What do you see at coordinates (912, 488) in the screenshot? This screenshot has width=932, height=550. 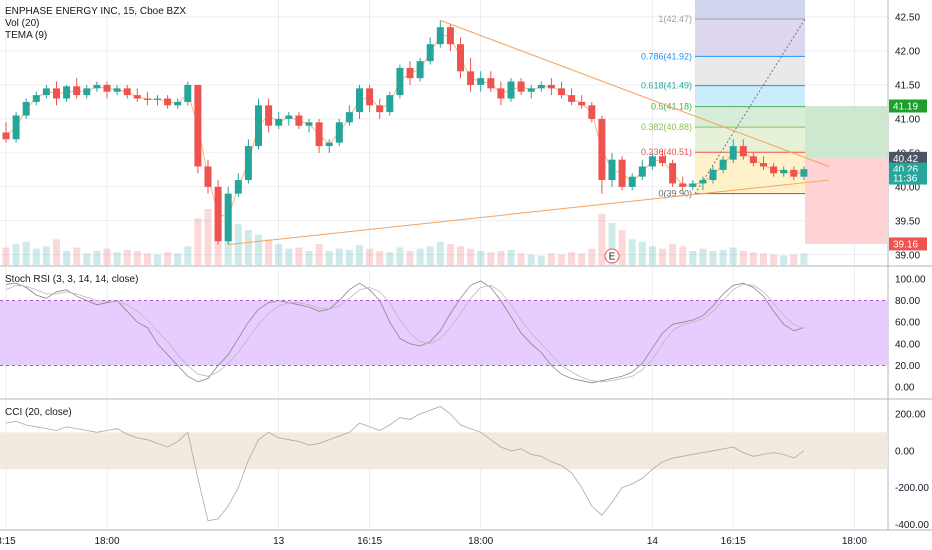 I see `cci-tick-label: -200.00` at bounding box center [912, 488].